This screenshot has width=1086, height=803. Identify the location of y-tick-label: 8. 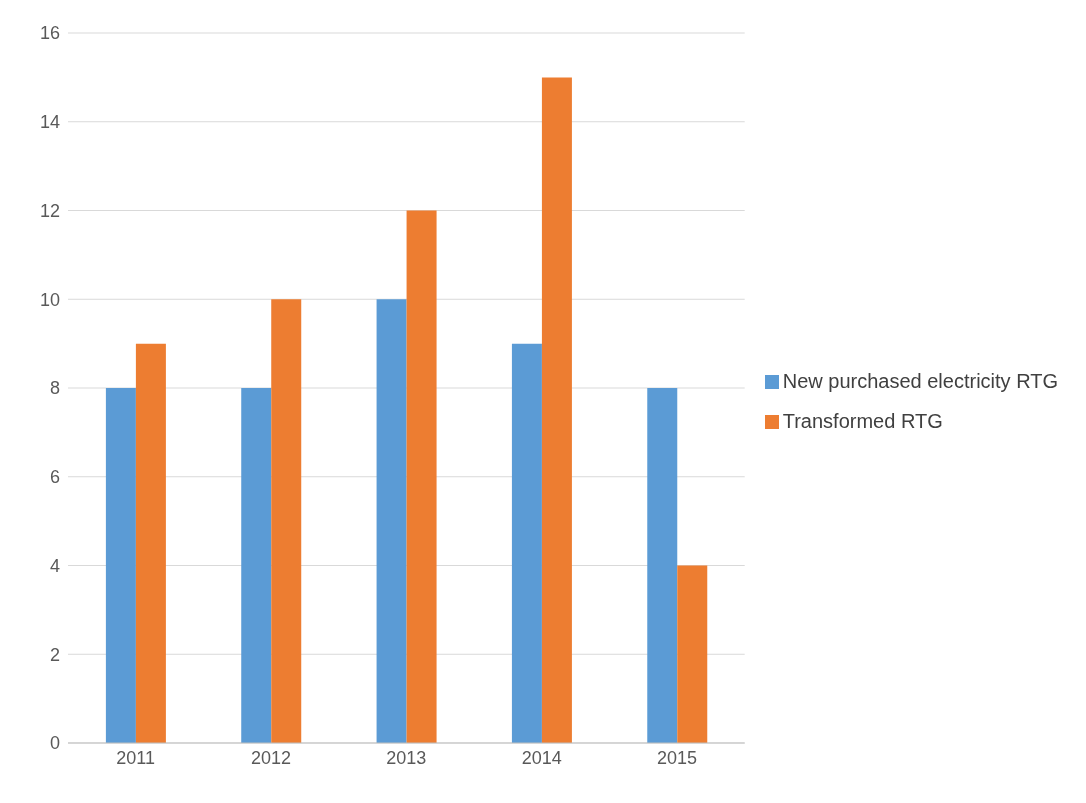
(54, 388).